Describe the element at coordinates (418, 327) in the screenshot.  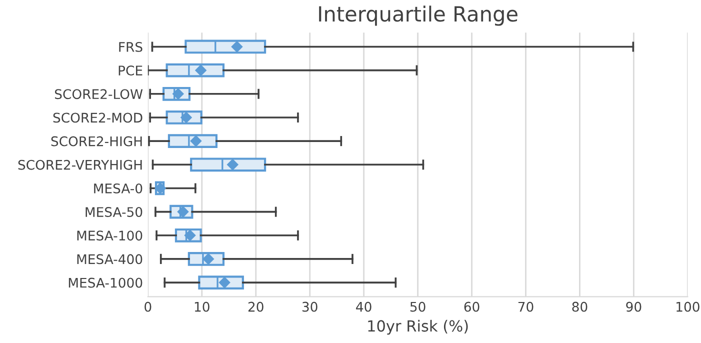
I see `x-axis-title: 10yr Risk (%)` at that location.